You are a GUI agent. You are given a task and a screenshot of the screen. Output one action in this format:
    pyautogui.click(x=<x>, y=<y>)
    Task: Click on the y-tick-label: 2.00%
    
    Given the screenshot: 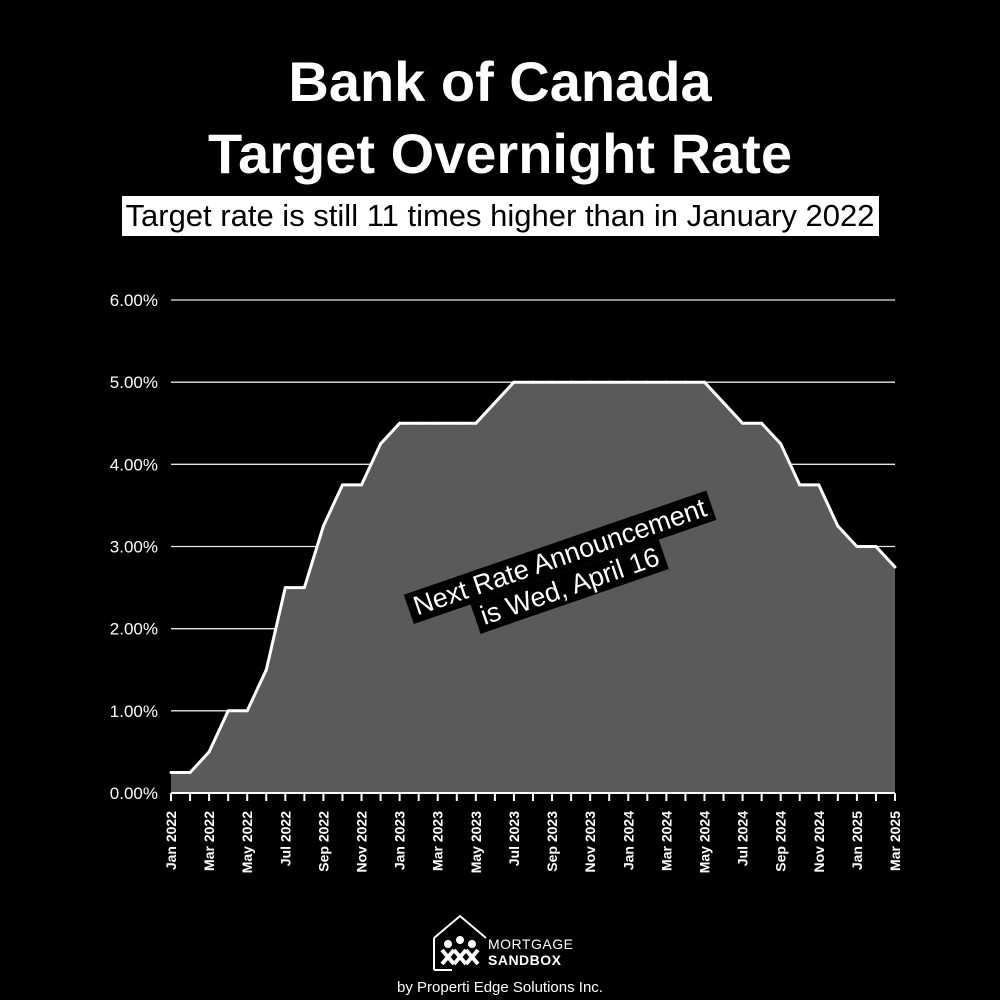 What is the action you would take?
    pyautogui.click(x=134, y=629)
    